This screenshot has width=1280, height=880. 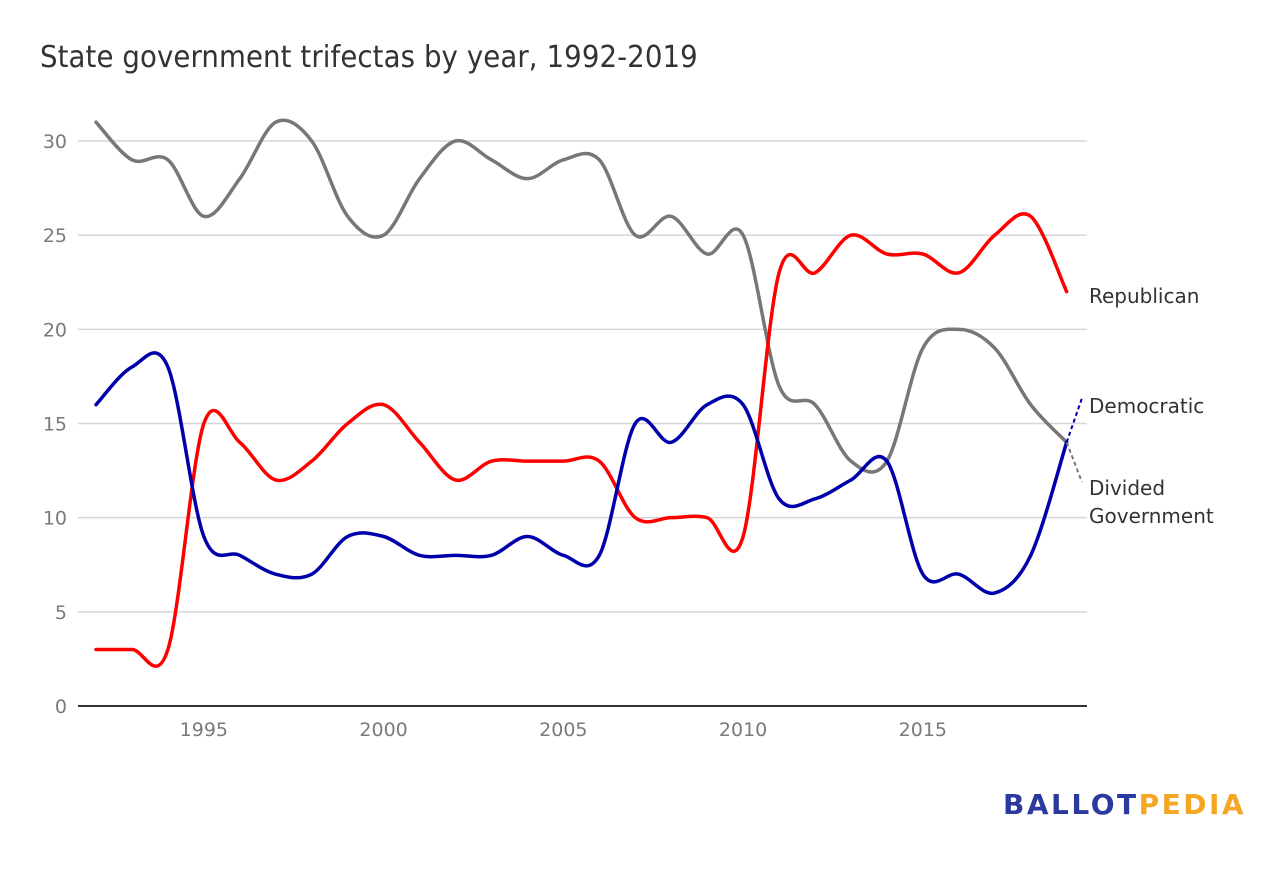 I want to click on y-tick-label: 15, so click(x=55, y=425).